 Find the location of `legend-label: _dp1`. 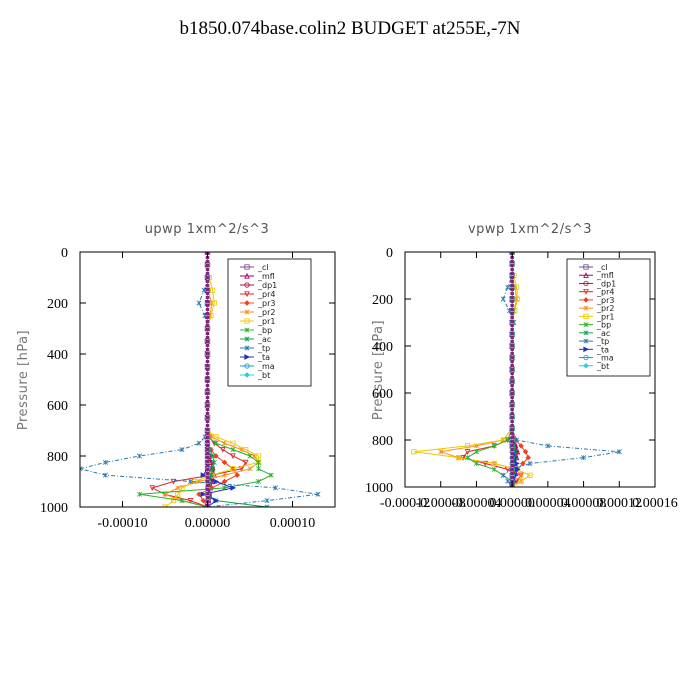

legend-label: _dp1 is located at coordinates (606, 283).